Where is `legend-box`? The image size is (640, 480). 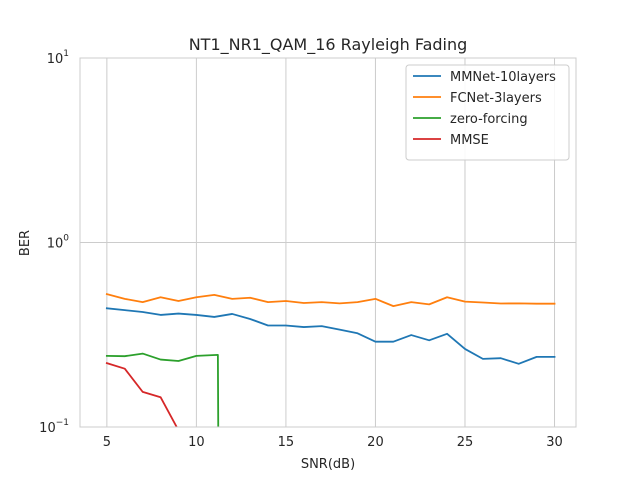
legend-box is located at coordinates (487, 112).